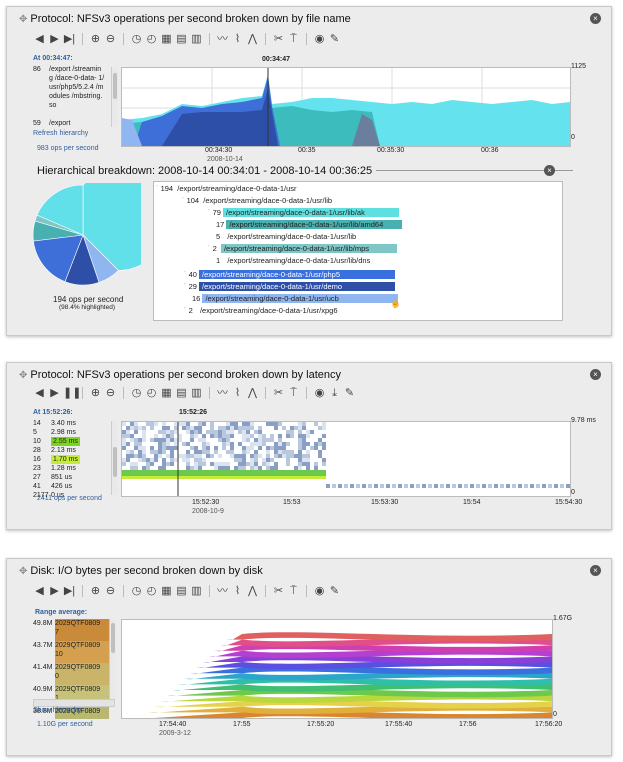 The height and width of the screenshot is (762, 623). Describe the element at coordinates (71, 652) in the screenshot. I see `list-item: 43.7M 2029QTF0809 10` at that location.